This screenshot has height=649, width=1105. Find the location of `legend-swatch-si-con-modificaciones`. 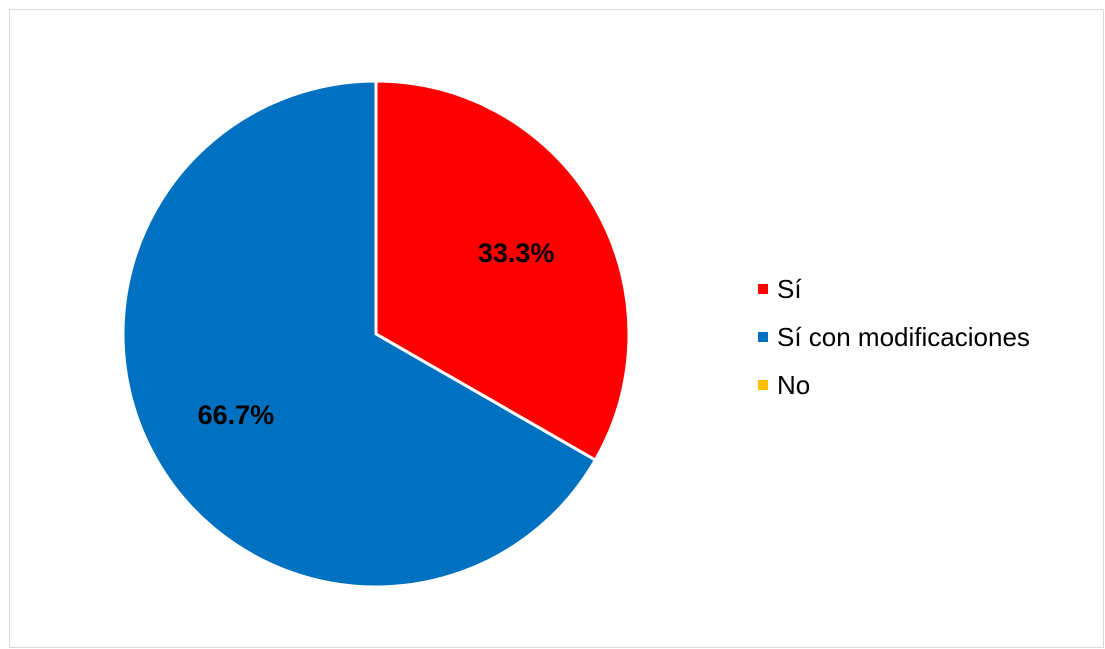

legend-swatch-si-con-modificaciones is located at coordinates (763, 337).